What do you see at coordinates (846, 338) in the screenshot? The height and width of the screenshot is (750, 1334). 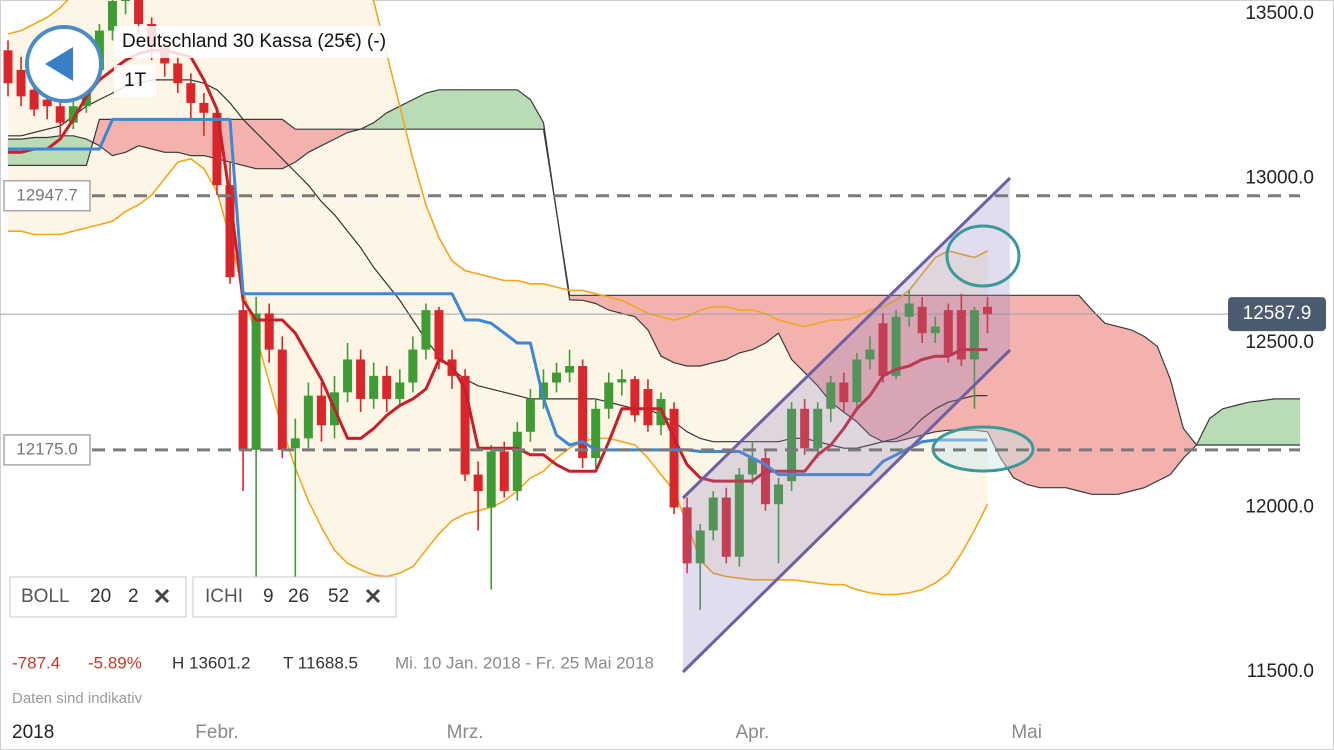 I see `trend-channel-upper` at bounding box center [846, 338].